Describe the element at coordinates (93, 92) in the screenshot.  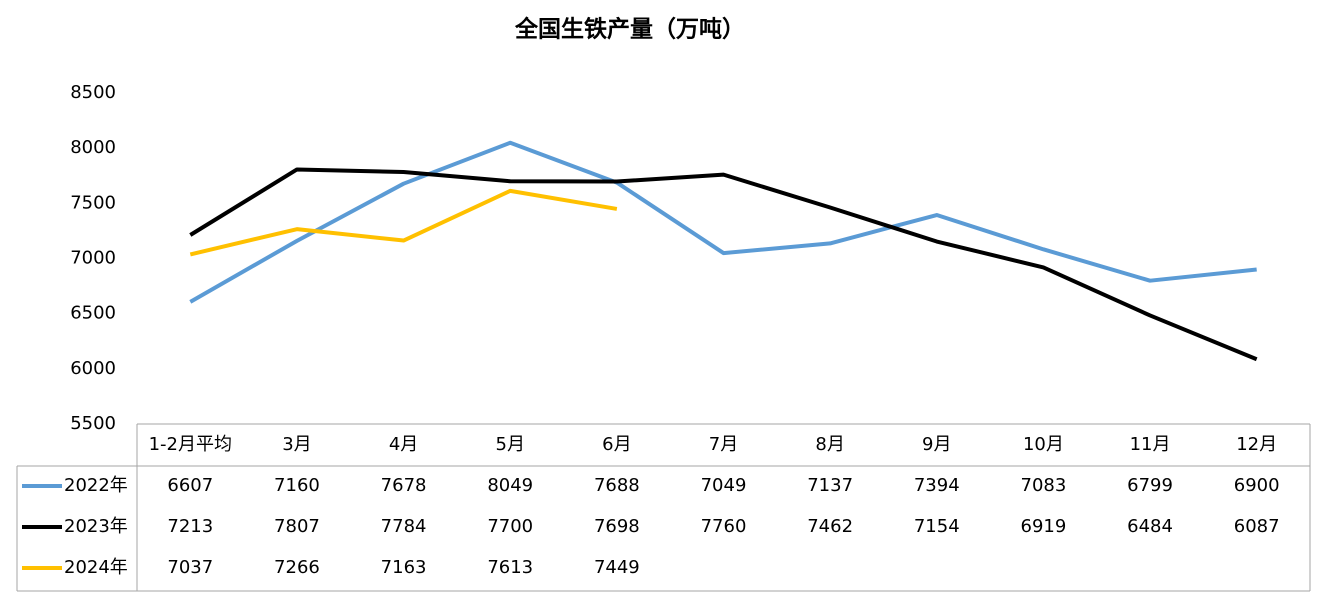
I see `y-tick-label: 8500` at that location.